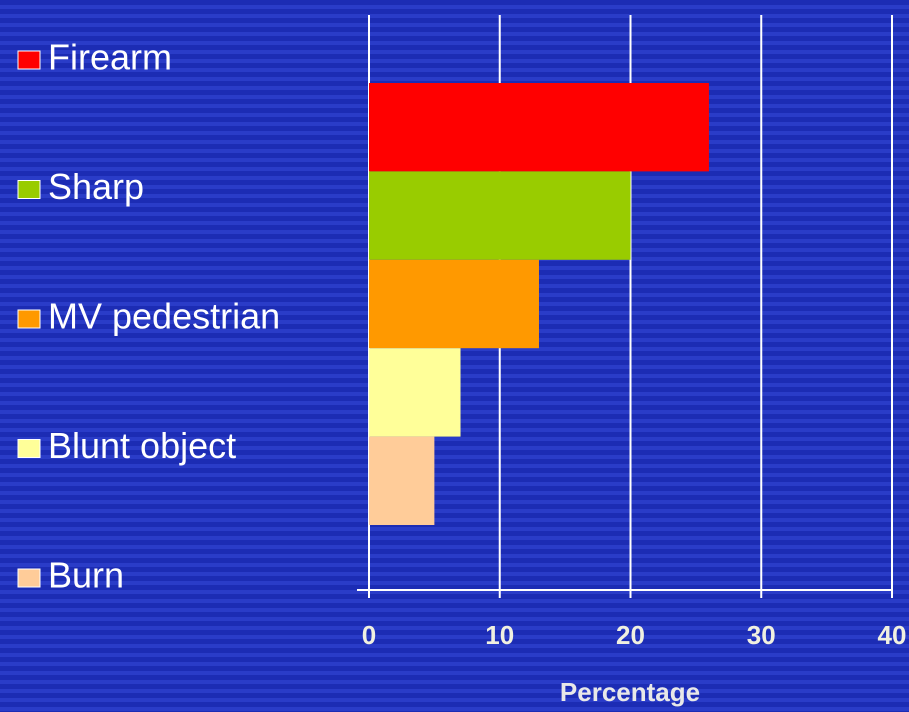 Image resolution: width=909 pixels, height=712 pixels. What do you see at coordinates (96, 186) in the screenshot?
I see `legend-label: Sharp` at bounding box center [96, 186].